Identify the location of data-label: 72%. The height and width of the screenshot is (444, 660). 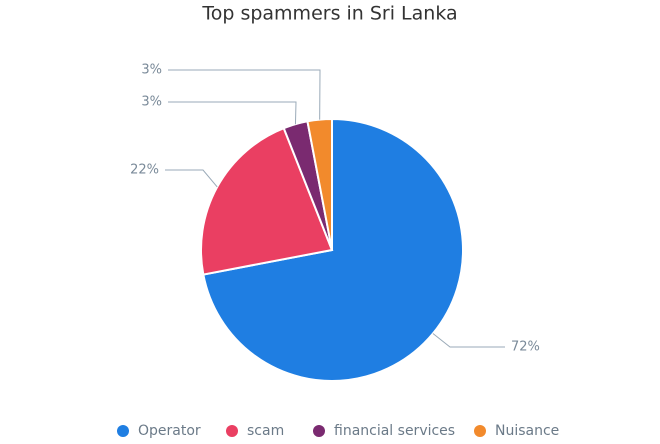
(525, 347).